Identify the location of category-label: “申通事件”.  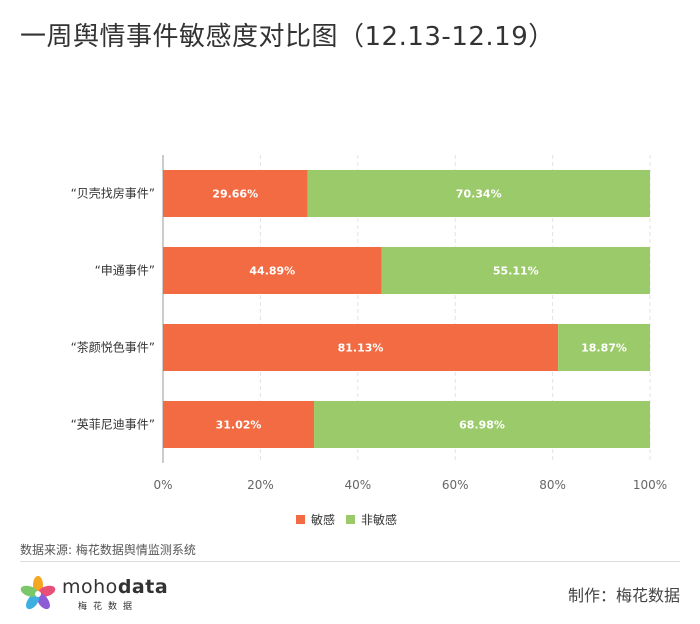
(125, 271).